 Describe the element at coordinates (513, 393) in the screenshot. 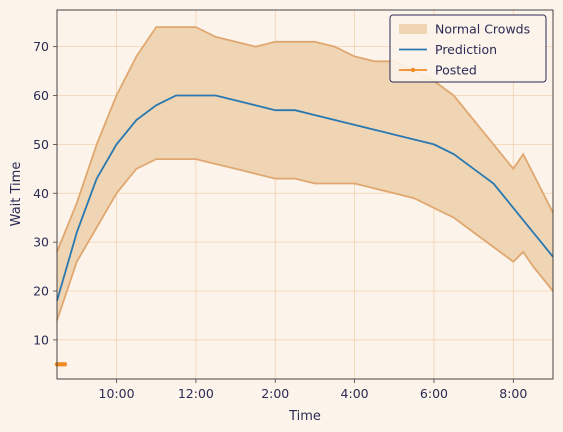

I see `x-tick-label: 8:00` at that location.